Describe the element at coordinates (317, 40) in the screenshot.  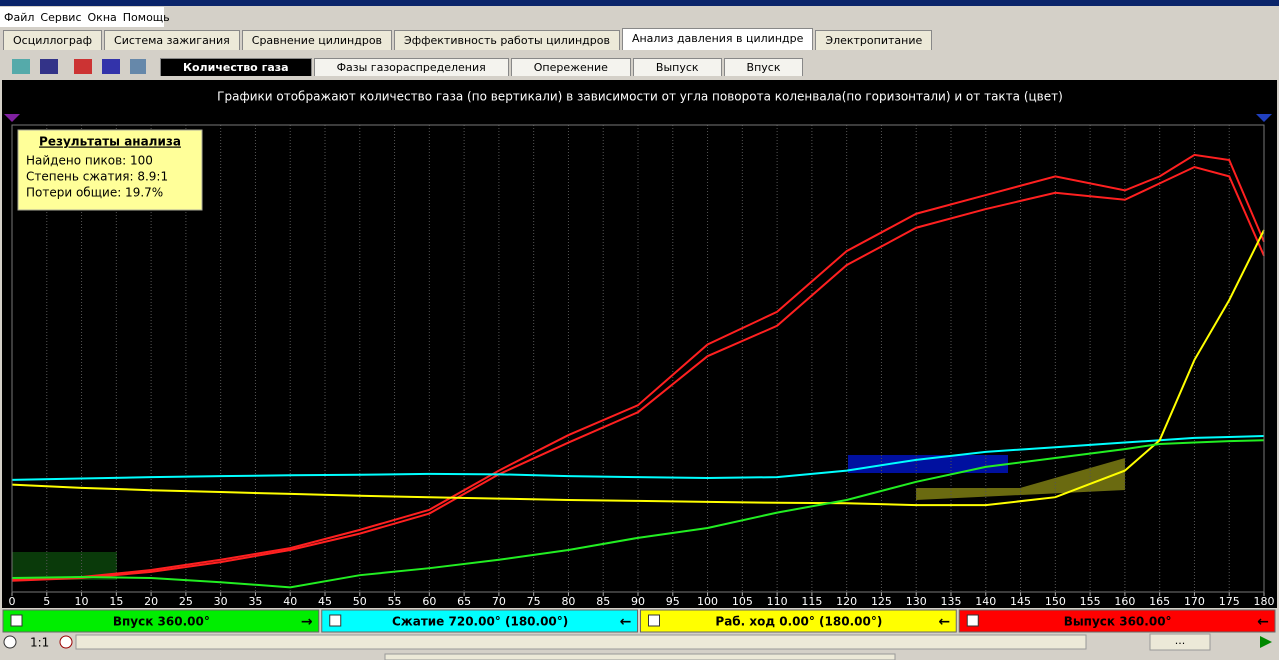
I see `tab: Сравнение цилиндров` at that location.